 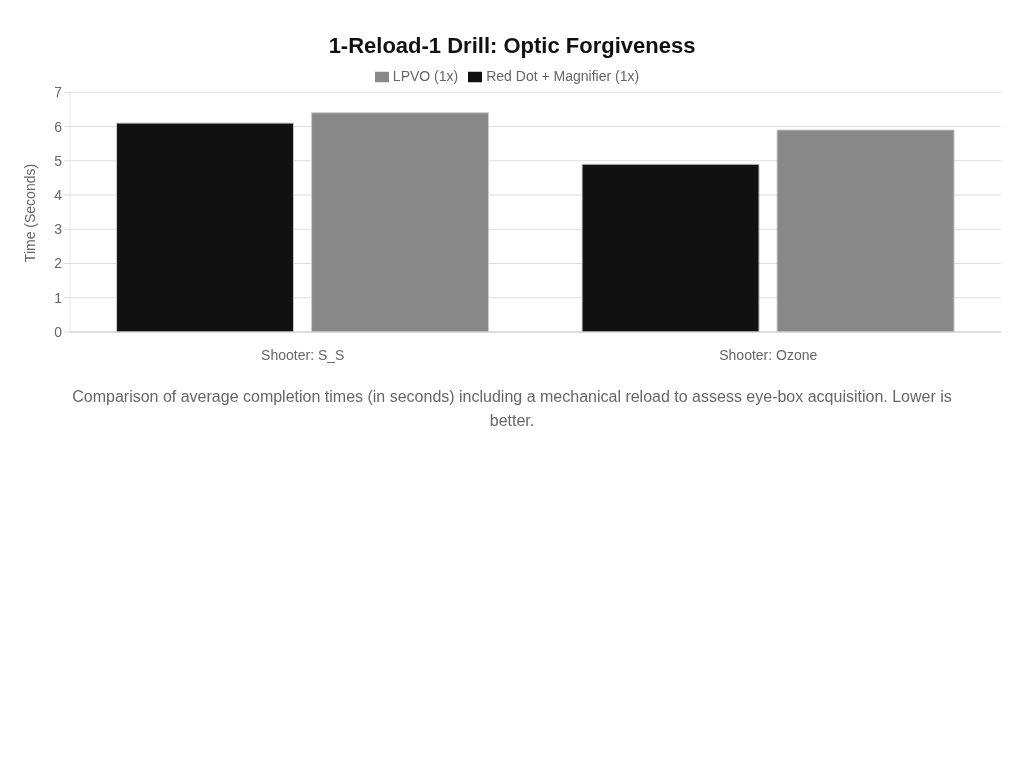 I want to click on x-tick-label: Shooter: Ozone, so click(x=768, y=354).